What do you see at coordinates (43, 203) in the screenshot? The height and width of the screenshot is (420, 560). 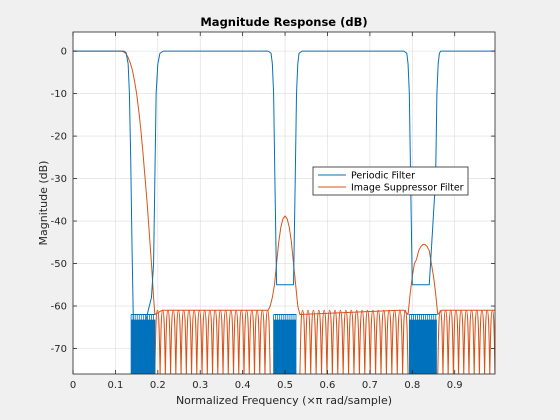 I see `y-axis-label: Magnitude (dB)` at bounding box center [43, 203].